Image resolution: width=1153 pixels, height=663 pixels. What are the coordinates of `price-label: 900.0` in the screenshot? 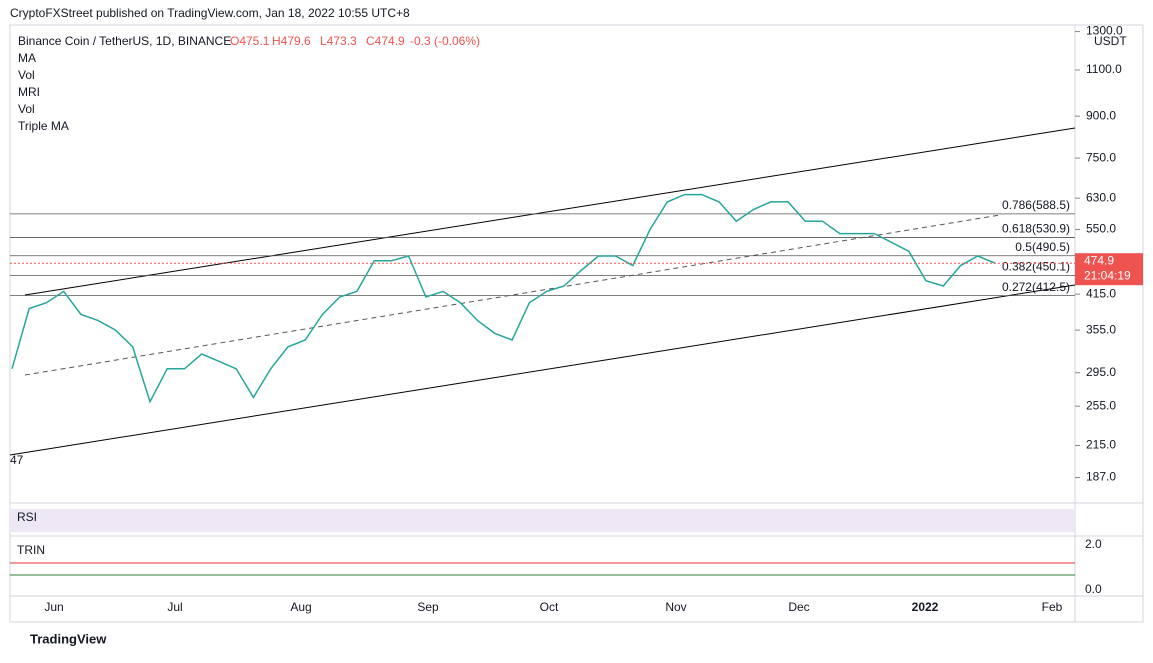 It's located at (1101, 115).